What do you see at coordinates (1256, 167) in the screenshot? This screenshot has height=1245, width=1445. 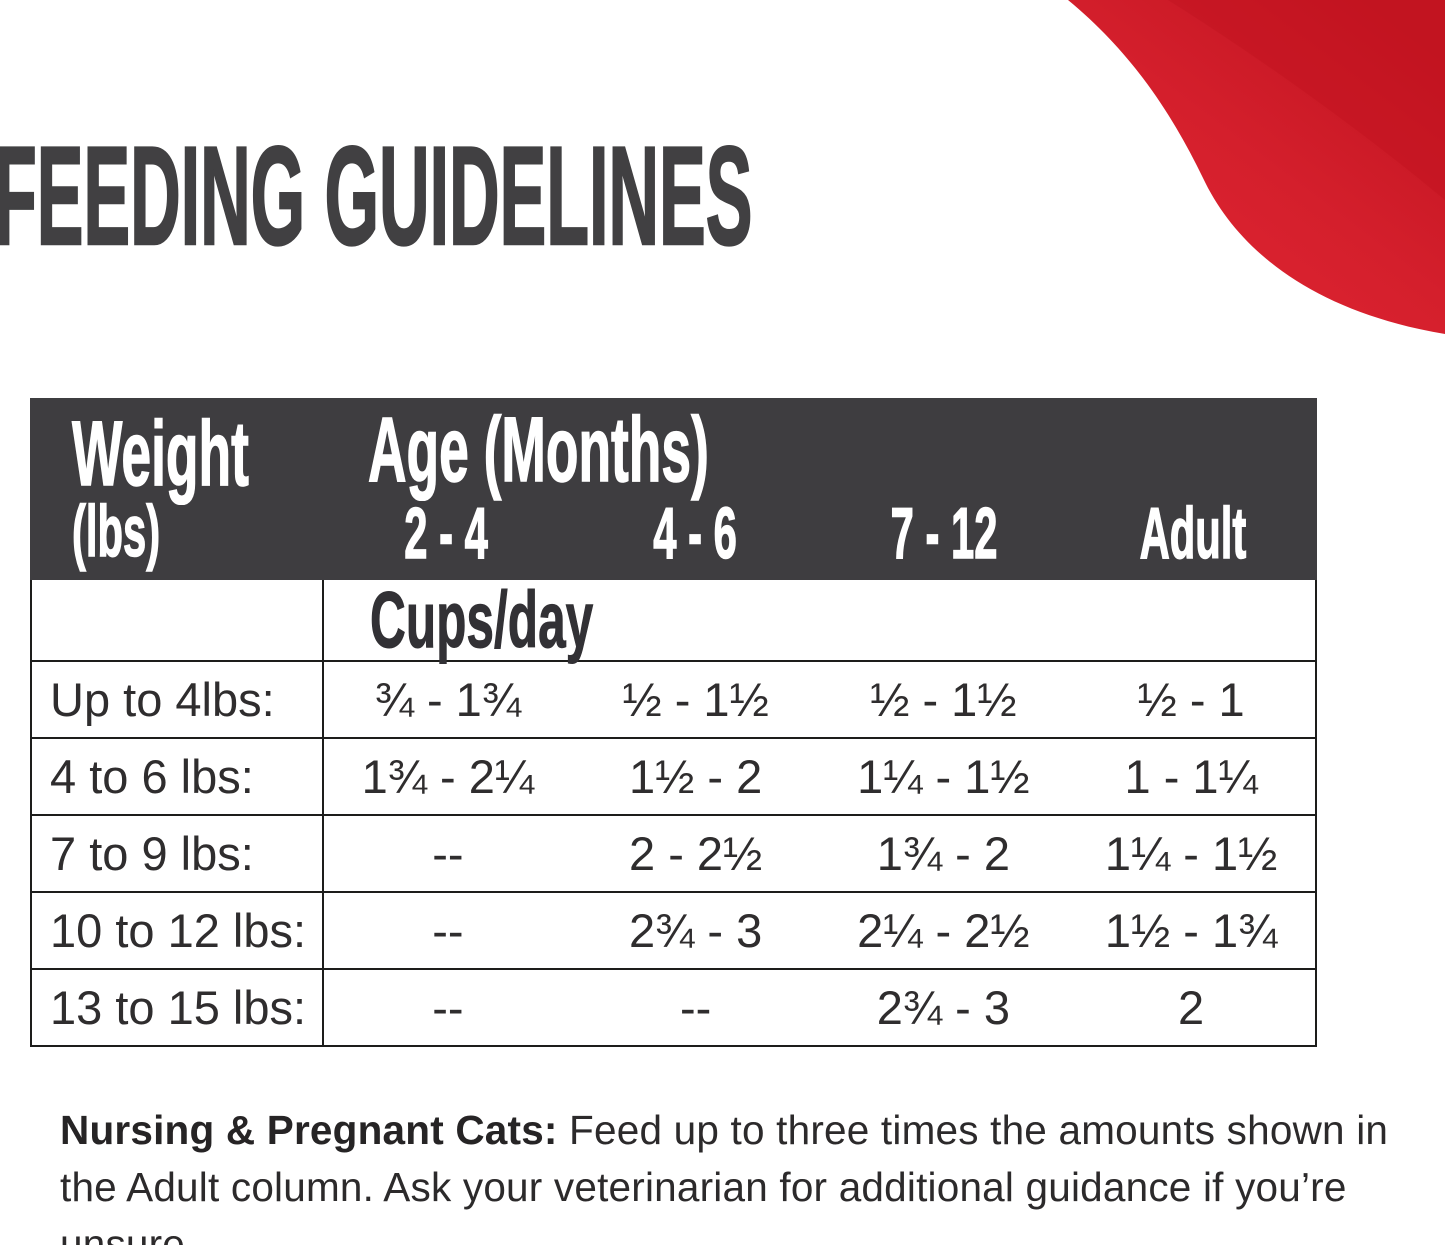 I see `red-swoosh-decoration` at bounding box center [1256, 167].